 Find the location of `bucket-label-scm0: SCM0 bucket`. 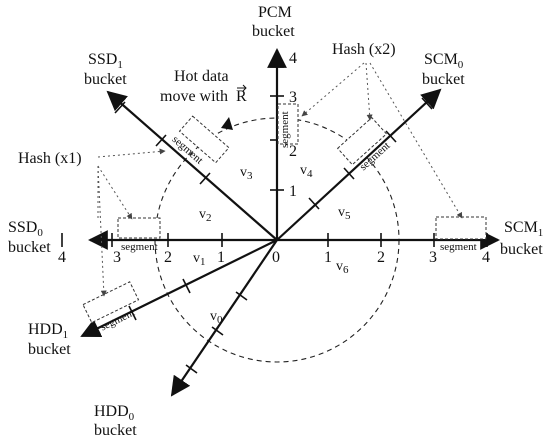

bucket-label-scm0: SCM0 bucket is located at coordinates (443, 69).